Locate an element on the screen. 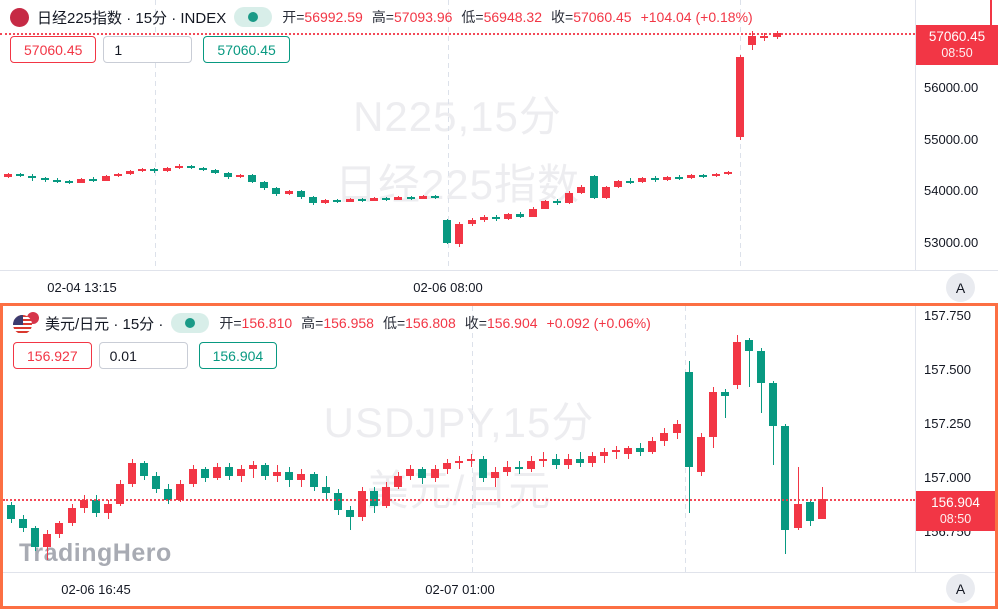 The image size is (998, 609). price-tick-label: 157.500 is located at coordinates (947, 369).